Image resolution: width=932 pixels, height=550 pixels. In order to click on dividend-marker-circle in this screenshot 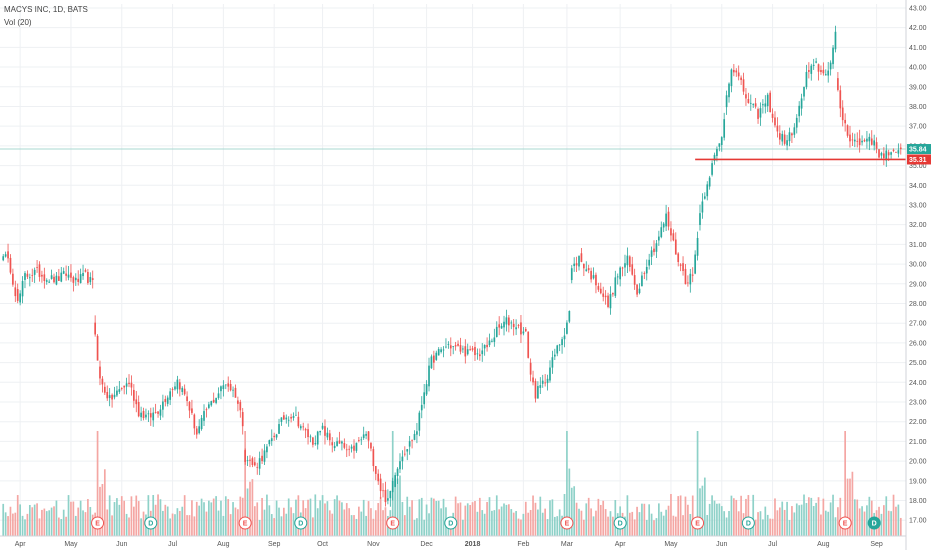, I will do `click(151, 523)`.